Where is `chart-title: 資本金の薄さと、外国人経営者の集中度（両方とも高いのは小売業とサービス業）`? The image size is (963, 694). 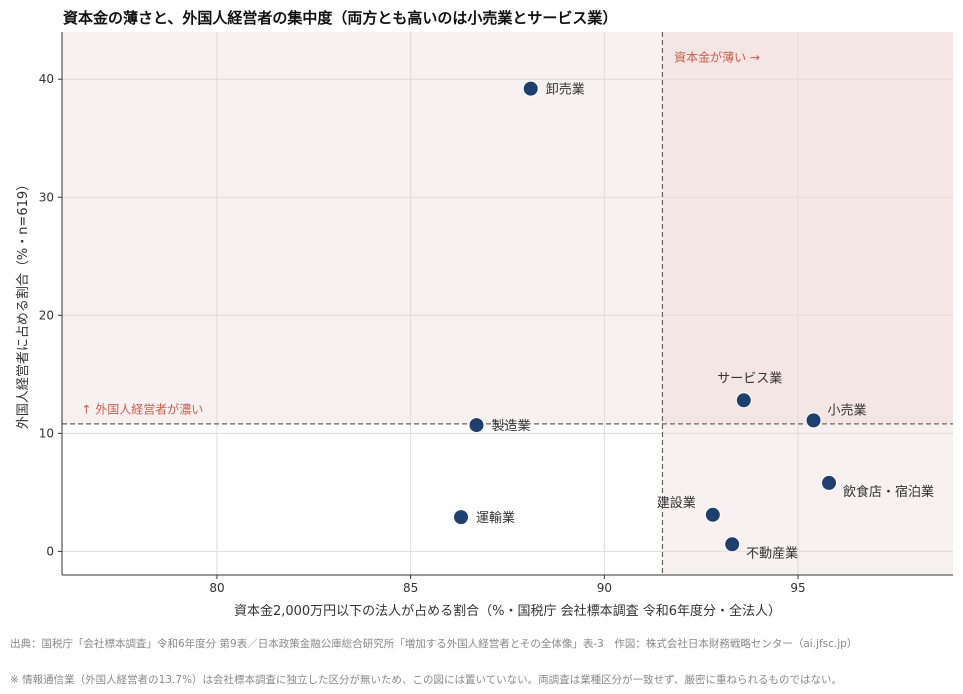
chart-title: 資本金の薄さと、外国人経営者の集中度（両方とも高いのは小売業とサービス業） is located at coordinates (340, 18).